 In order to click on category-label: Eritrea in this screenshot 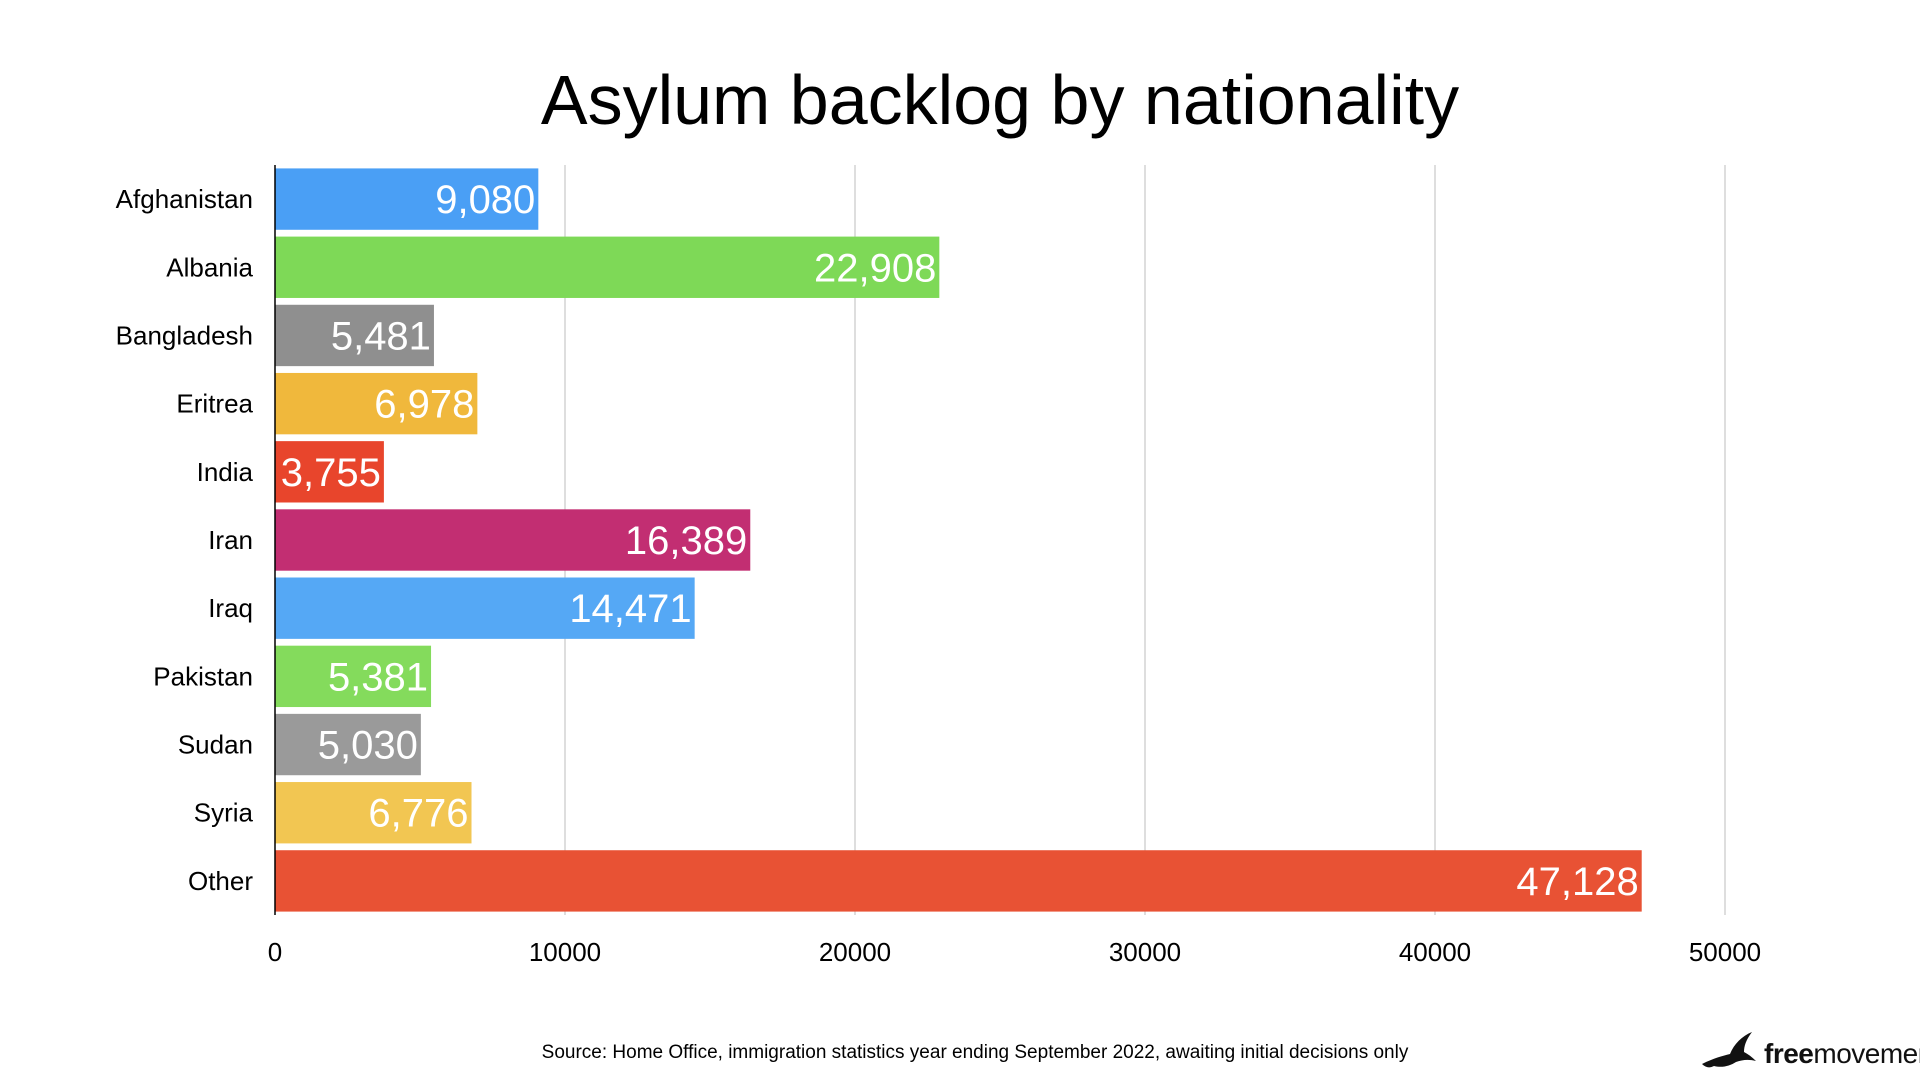, I will do `click(214, 404)`.